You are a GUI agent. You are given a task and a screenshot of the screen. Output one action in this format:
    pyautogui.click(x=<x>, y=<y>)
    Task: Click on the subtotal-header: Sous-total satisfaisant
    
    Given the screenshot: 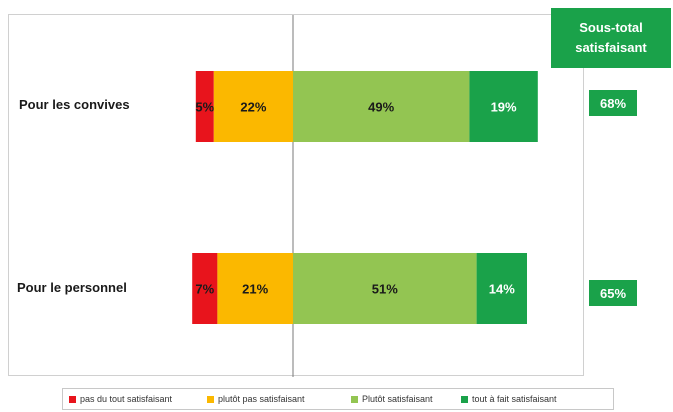 What is the action you would take?
    pyautogui.click(x=611, y=38)
    